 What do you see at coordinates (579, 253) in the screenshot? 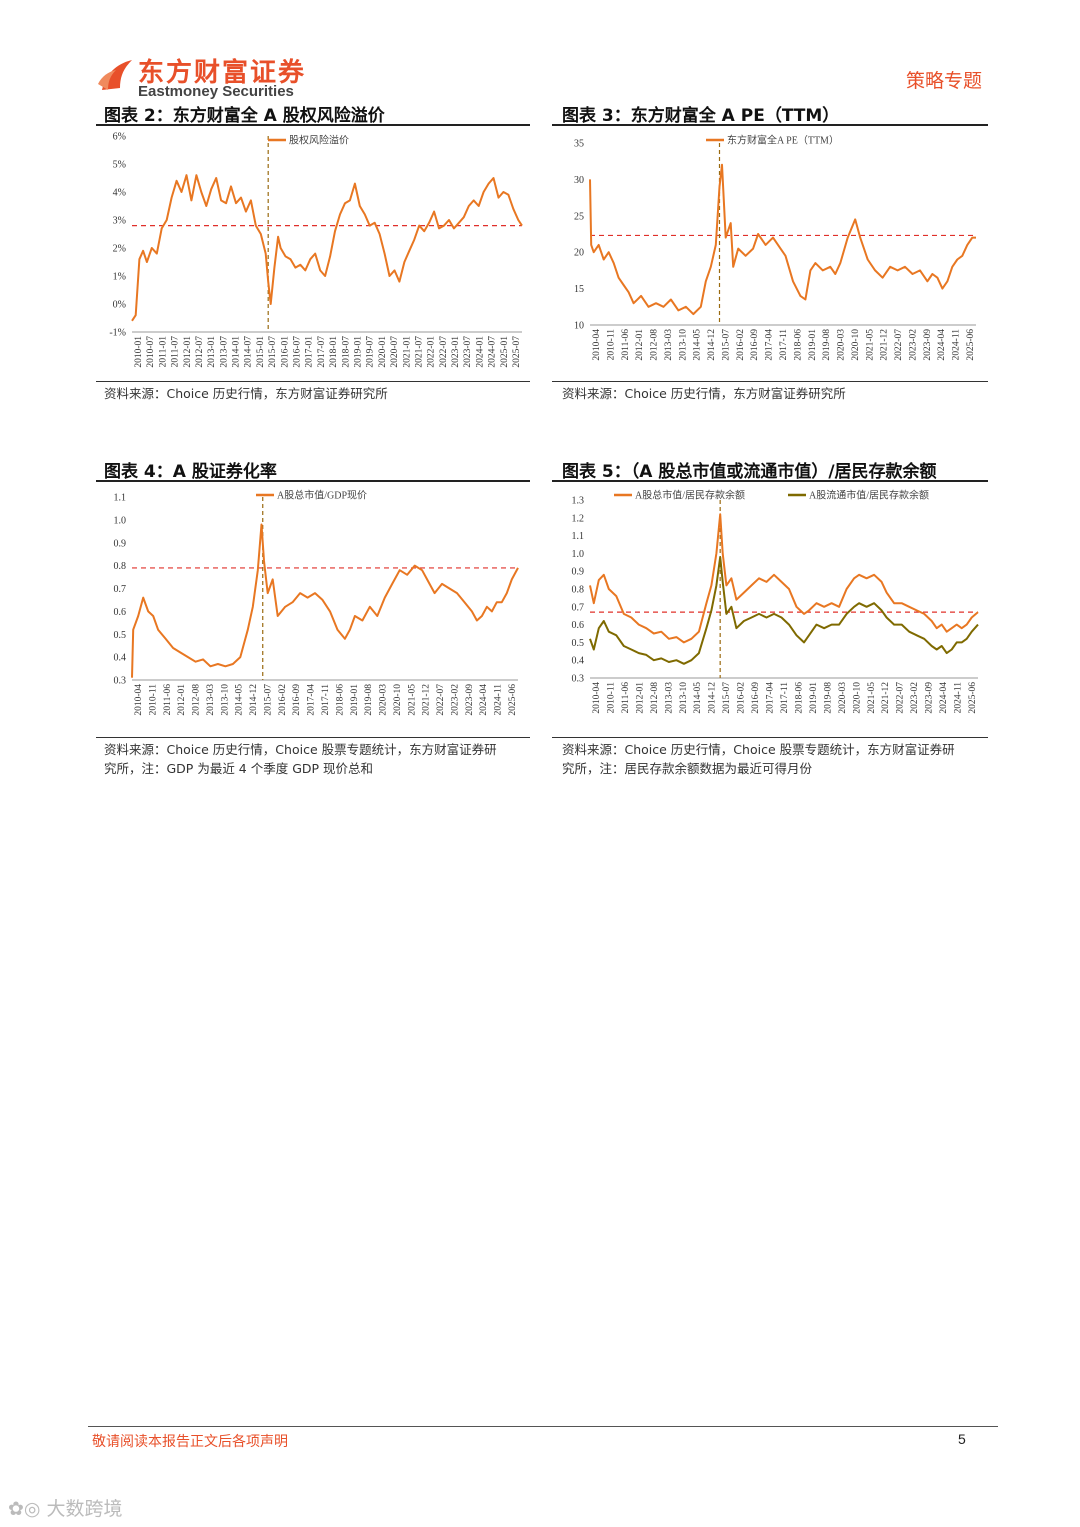
I see `y-tick-label: 20` at bounding box center [579, 253].